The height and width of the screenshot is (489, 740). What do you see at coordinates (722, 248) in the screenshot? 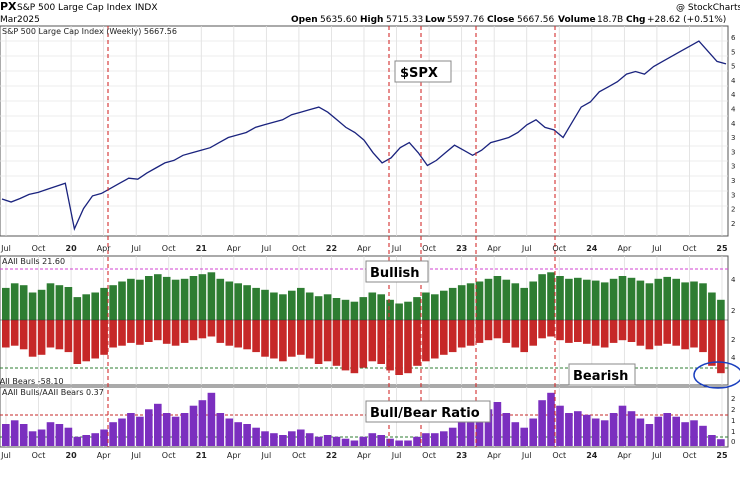
I see `price-x-tick: 25` at bounding box center [722, 248].